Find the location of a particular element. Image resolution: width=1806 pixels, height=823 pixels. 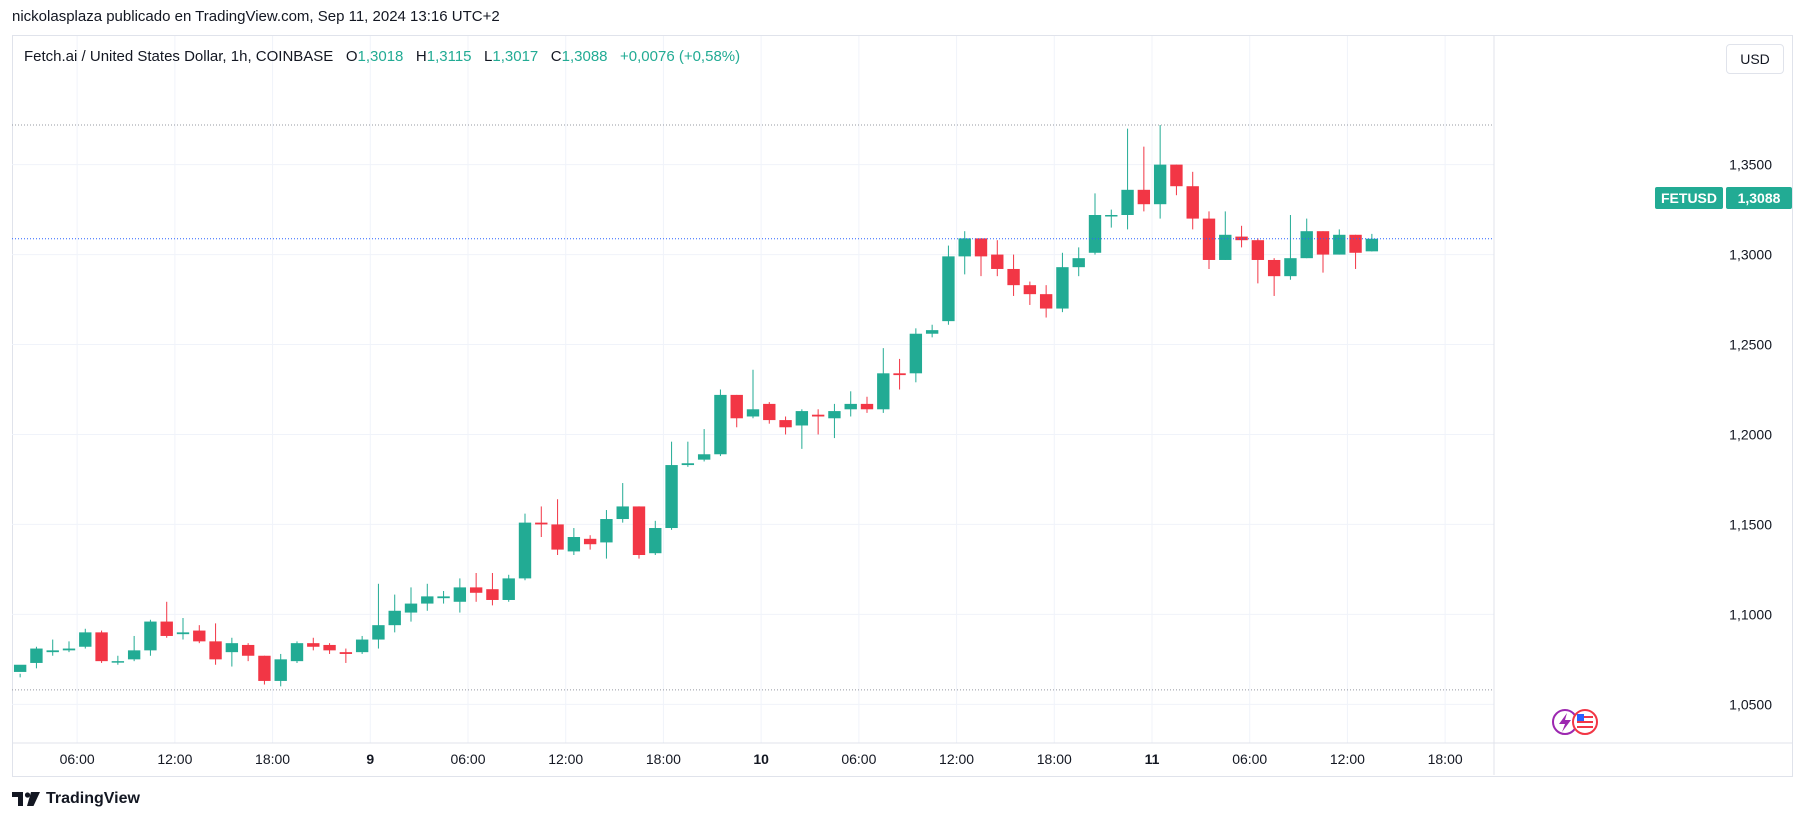

tradingview-logo-icon is located at coordinates (26, 799).